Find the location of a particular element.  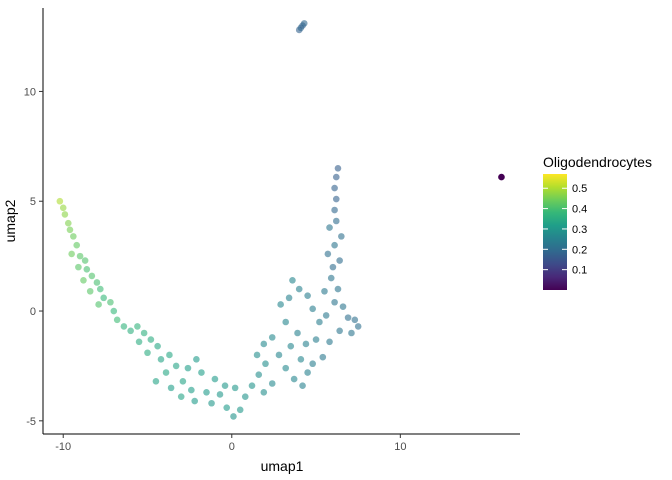

legend-tick-label: 0.1 is located at coordinates (579, 271).